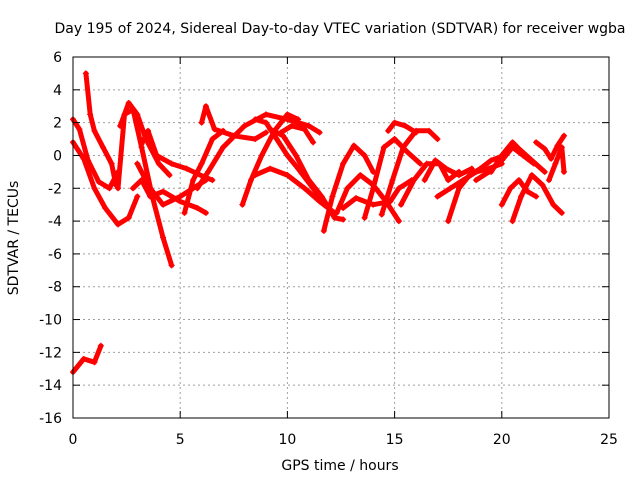 This screenshot has height=480, width=640. Describe the element at coordinates (50, 419) in the screenshot. I see `y-tick-label: -16` at that location.